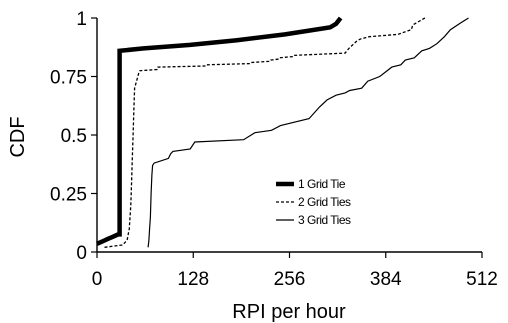 The width and height of the screenshot is (508, 323). Describe the element at coordinates (68, 195) in the screenshot. I see `y-tick-label: 0.25` at that location.